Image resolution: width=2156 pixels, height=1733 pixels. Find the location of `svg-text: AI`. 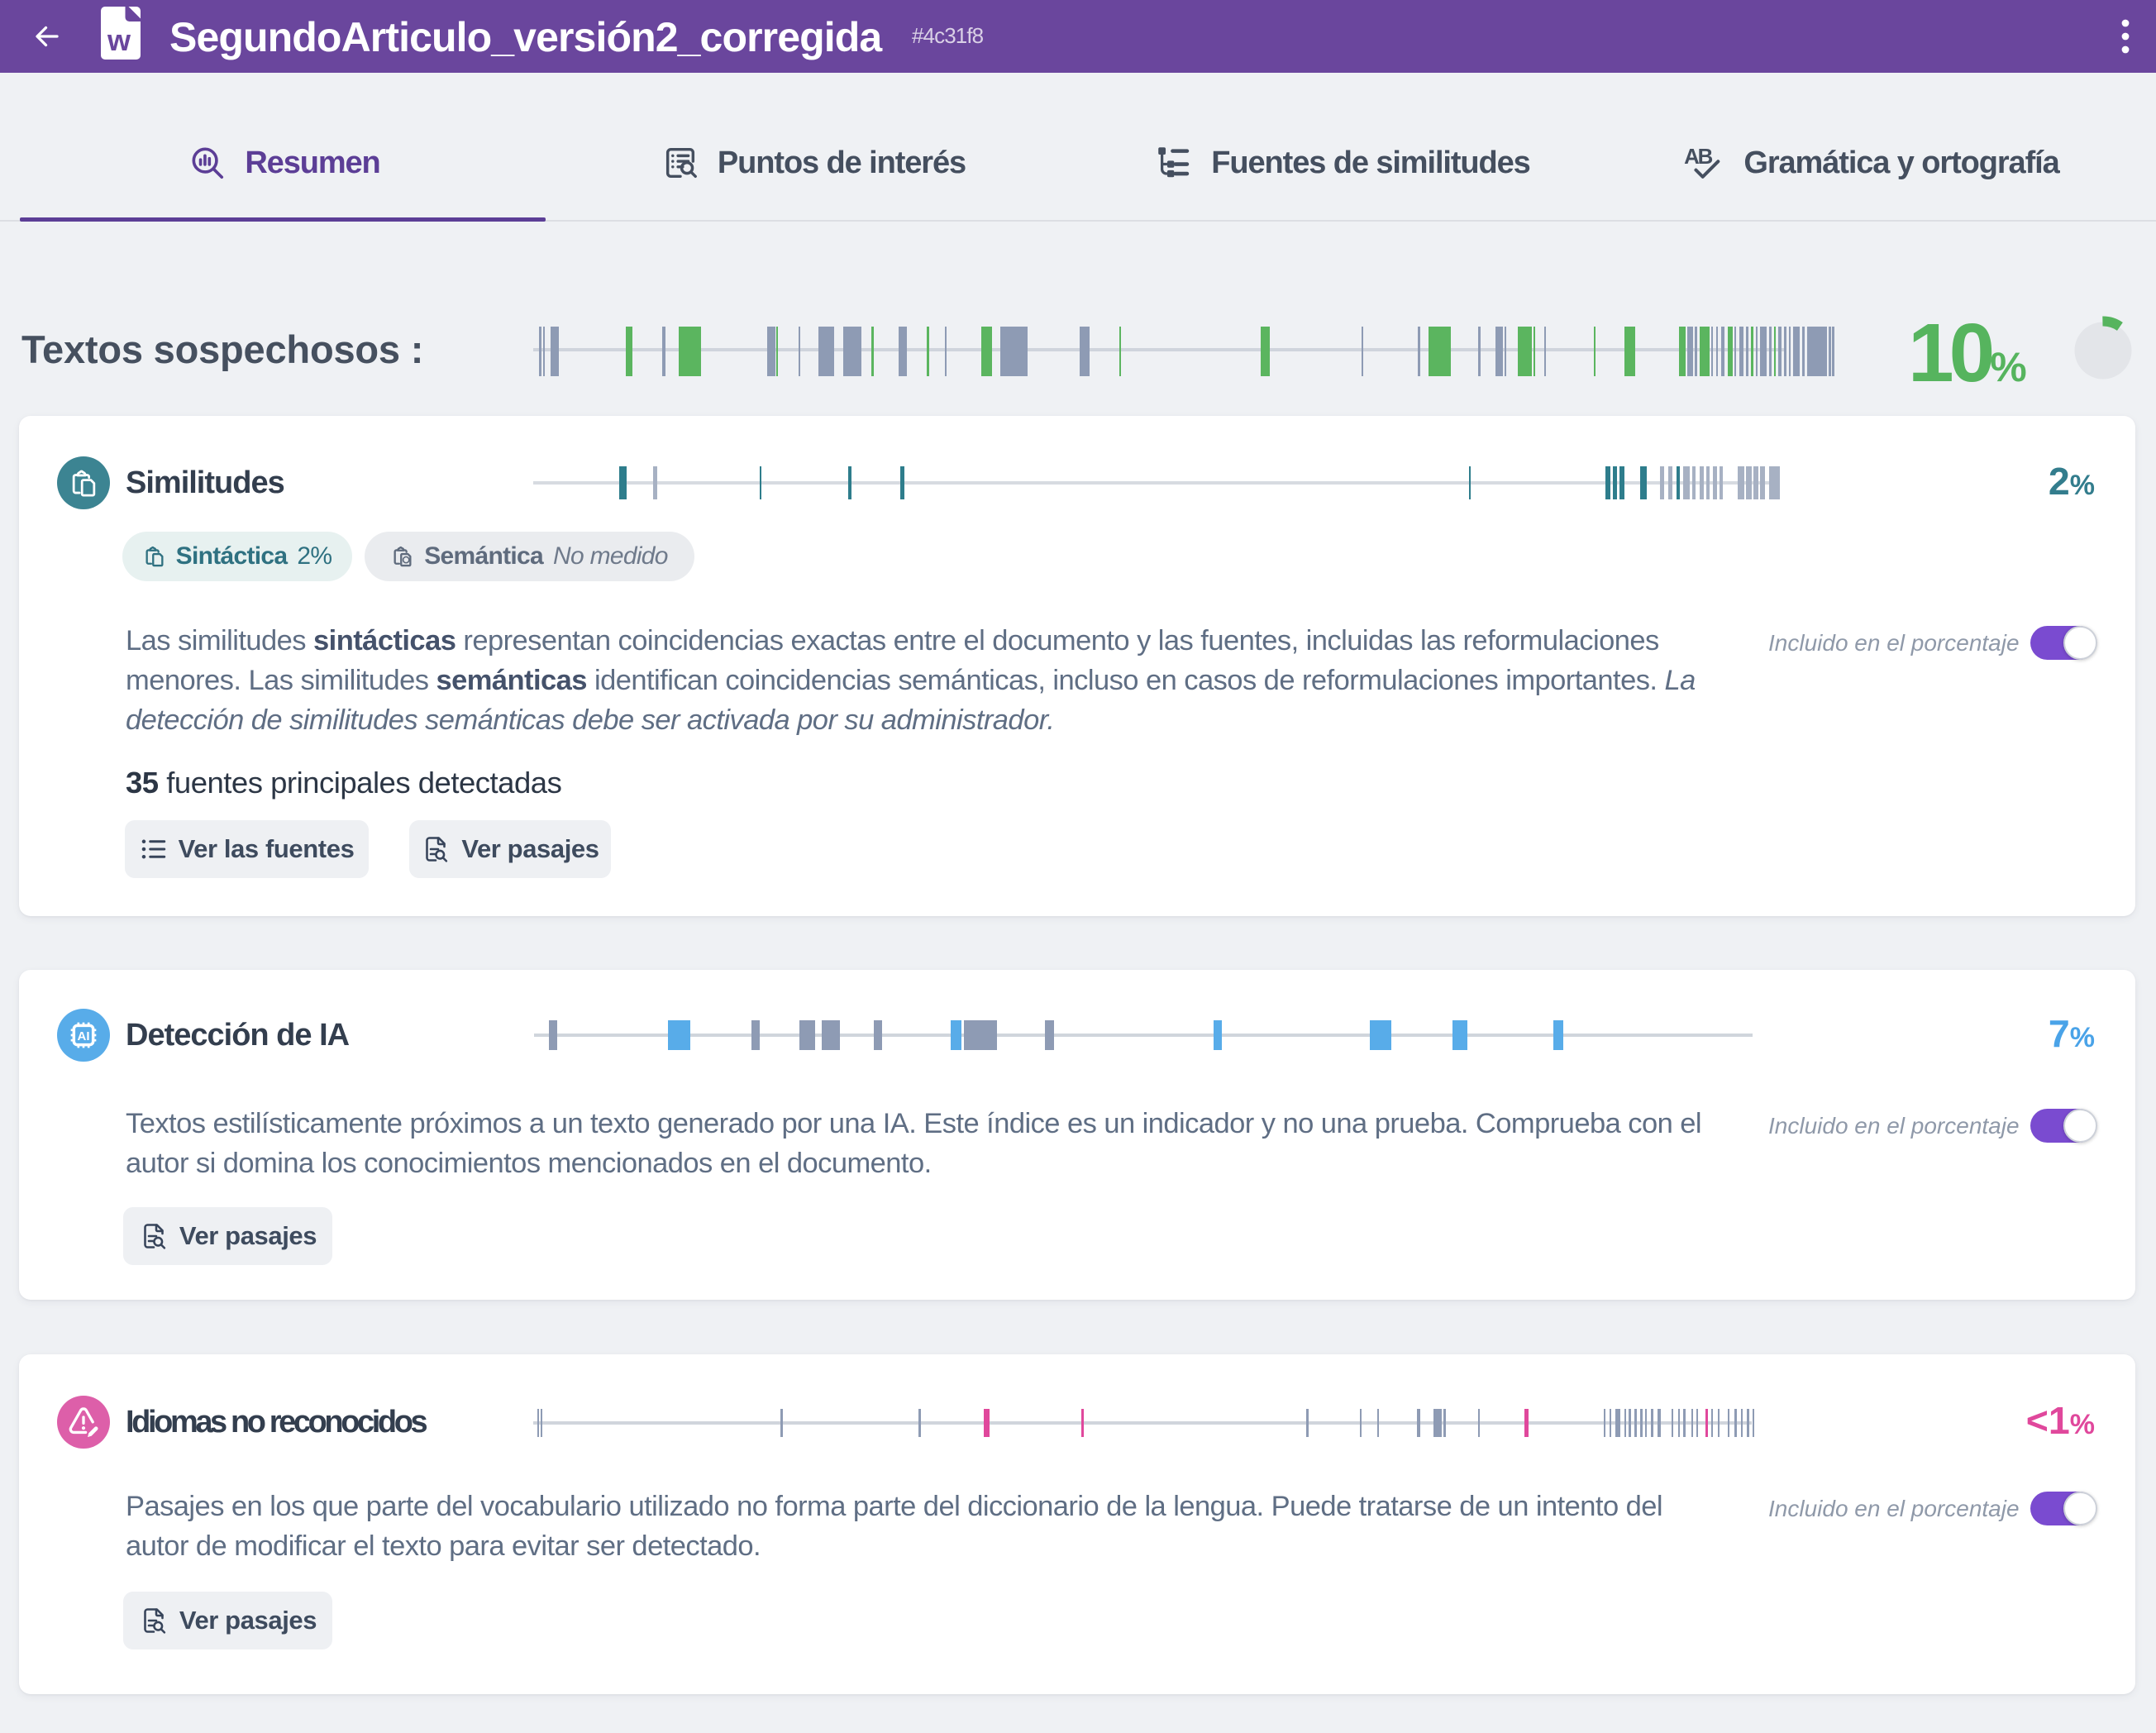

svg-text: AI is located at coordinates (84, 1036).